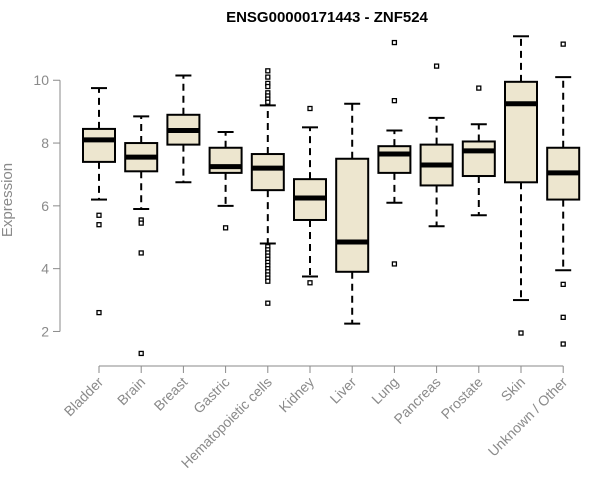 Image resolution: width=600 pixels, height=500 pixels. Describe the element at coordinates (462, 398) in the screenshot. I see `x-tick-label-prostate: Prostate` at that location.